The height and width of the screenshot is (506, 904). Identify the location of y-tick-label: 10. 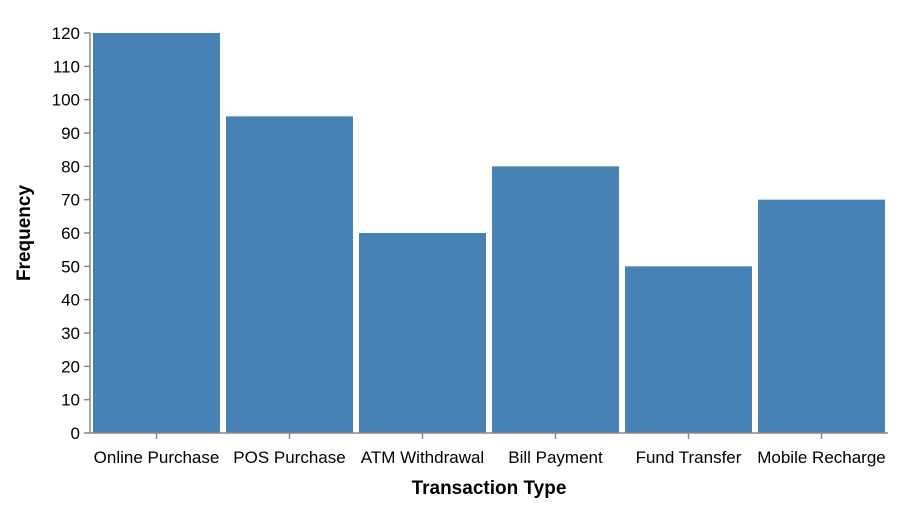
(70, 400).